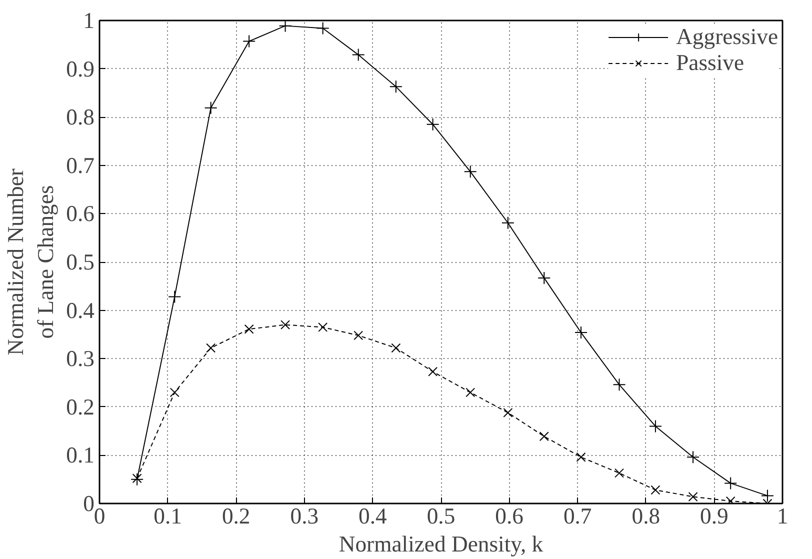 Image resolution: width=812 pixels, height=559 pixels. Describe the element at coordinates (80, 117) in the screenshot. I see `y-tick-label: 0.8` at that location.